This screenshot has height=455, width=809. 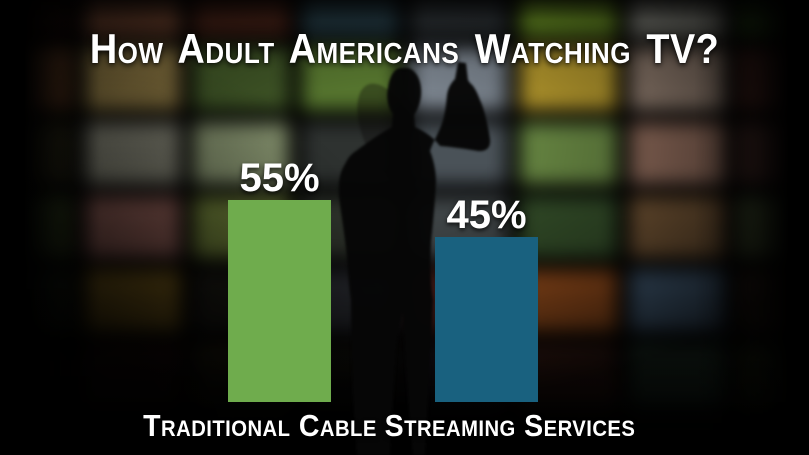 What do you see at coordinates (404, 48) in the screenshot?
I see `page-title: How Adult Americans Watching TV?` at bounding box center [404, 48].